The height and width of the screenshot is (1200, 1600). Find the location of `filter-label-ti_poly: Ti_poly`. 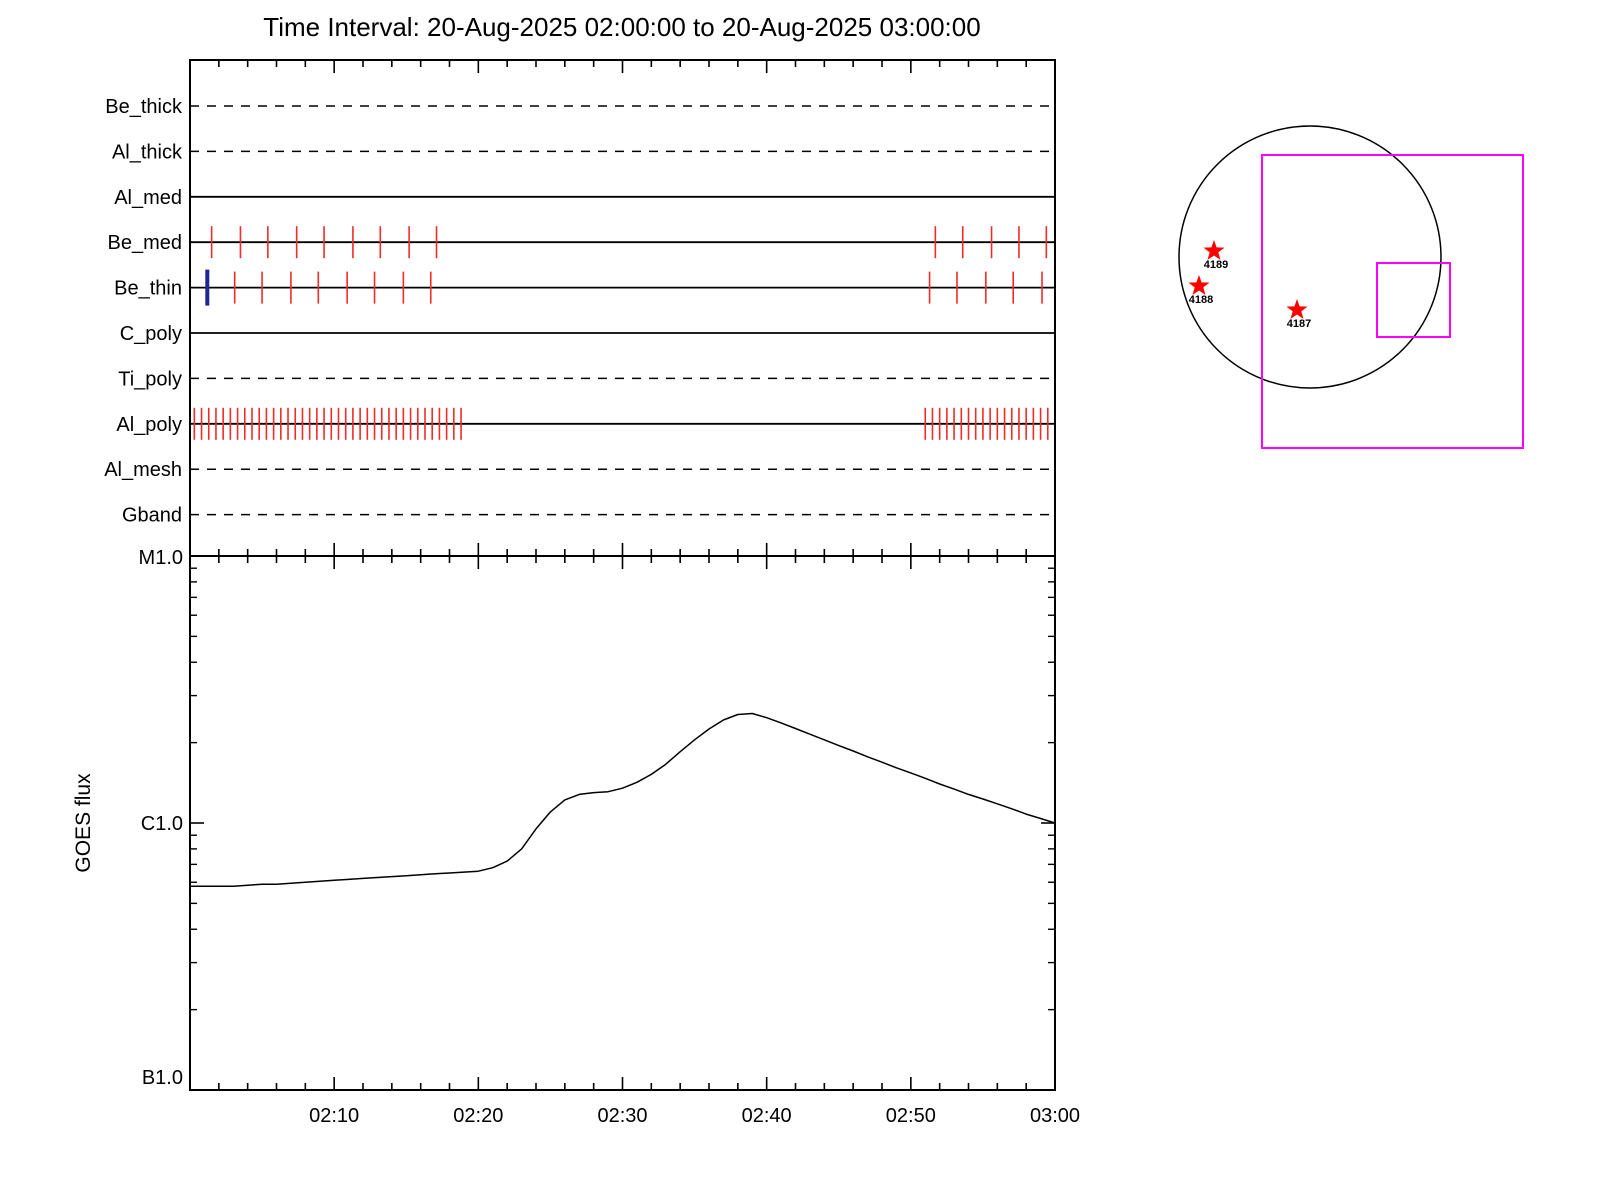

filter-label-ti_poly: Ti_poly is located at coordinates (150, 379).